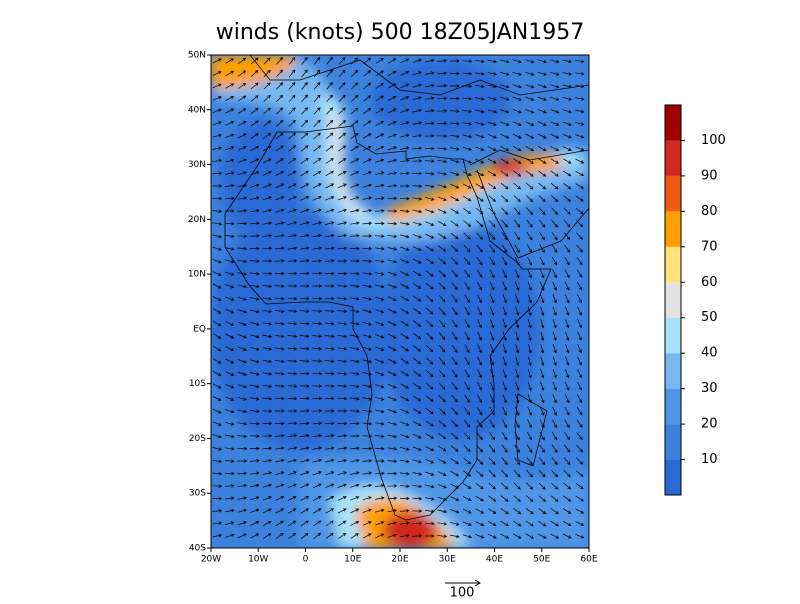  Describe the element at coordinates (695, 300) in the screenshot. I see `colorbar: 10 20 30 40 50 60 70 80 90 100` at that location.